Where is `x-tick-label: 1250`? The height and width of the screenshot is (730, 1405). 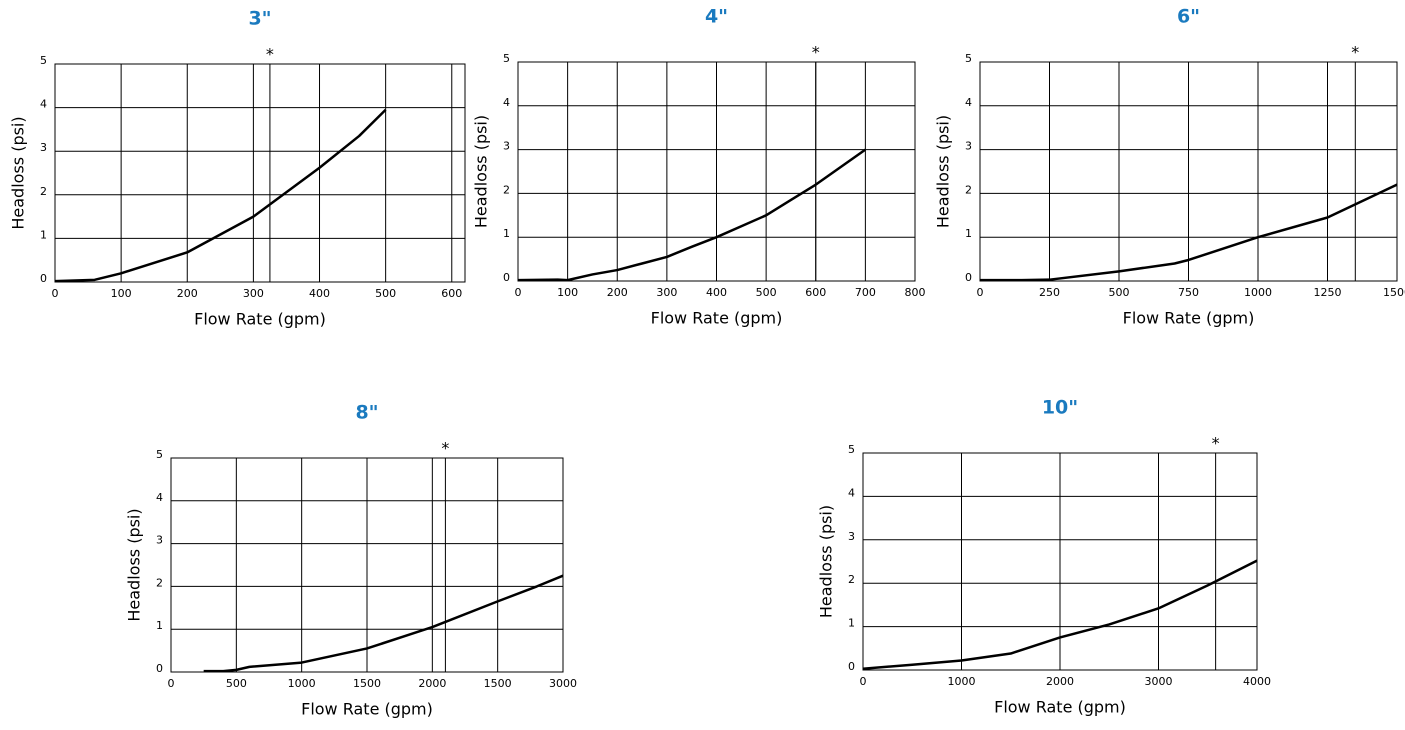 x-tick-label: 1250 is located at coordinates (1328, 292).